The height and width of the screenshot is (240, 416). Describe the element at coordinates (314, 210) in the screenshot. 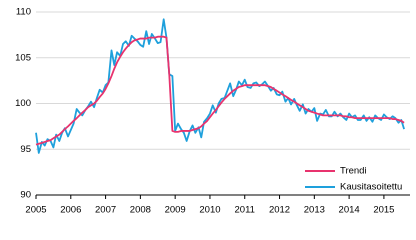

I see `x-tick-label: 2013` at that location.